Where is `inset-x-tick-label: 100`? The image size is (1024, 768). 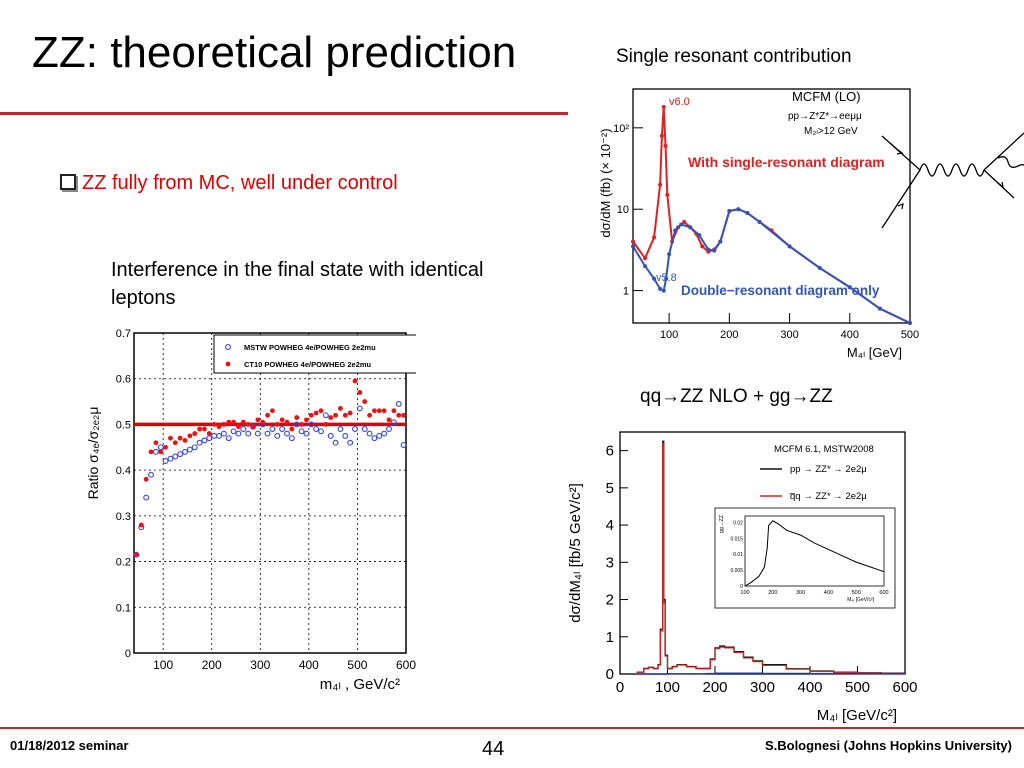
inset-x-tick-label: 100 is located at coordinates (744, 593).